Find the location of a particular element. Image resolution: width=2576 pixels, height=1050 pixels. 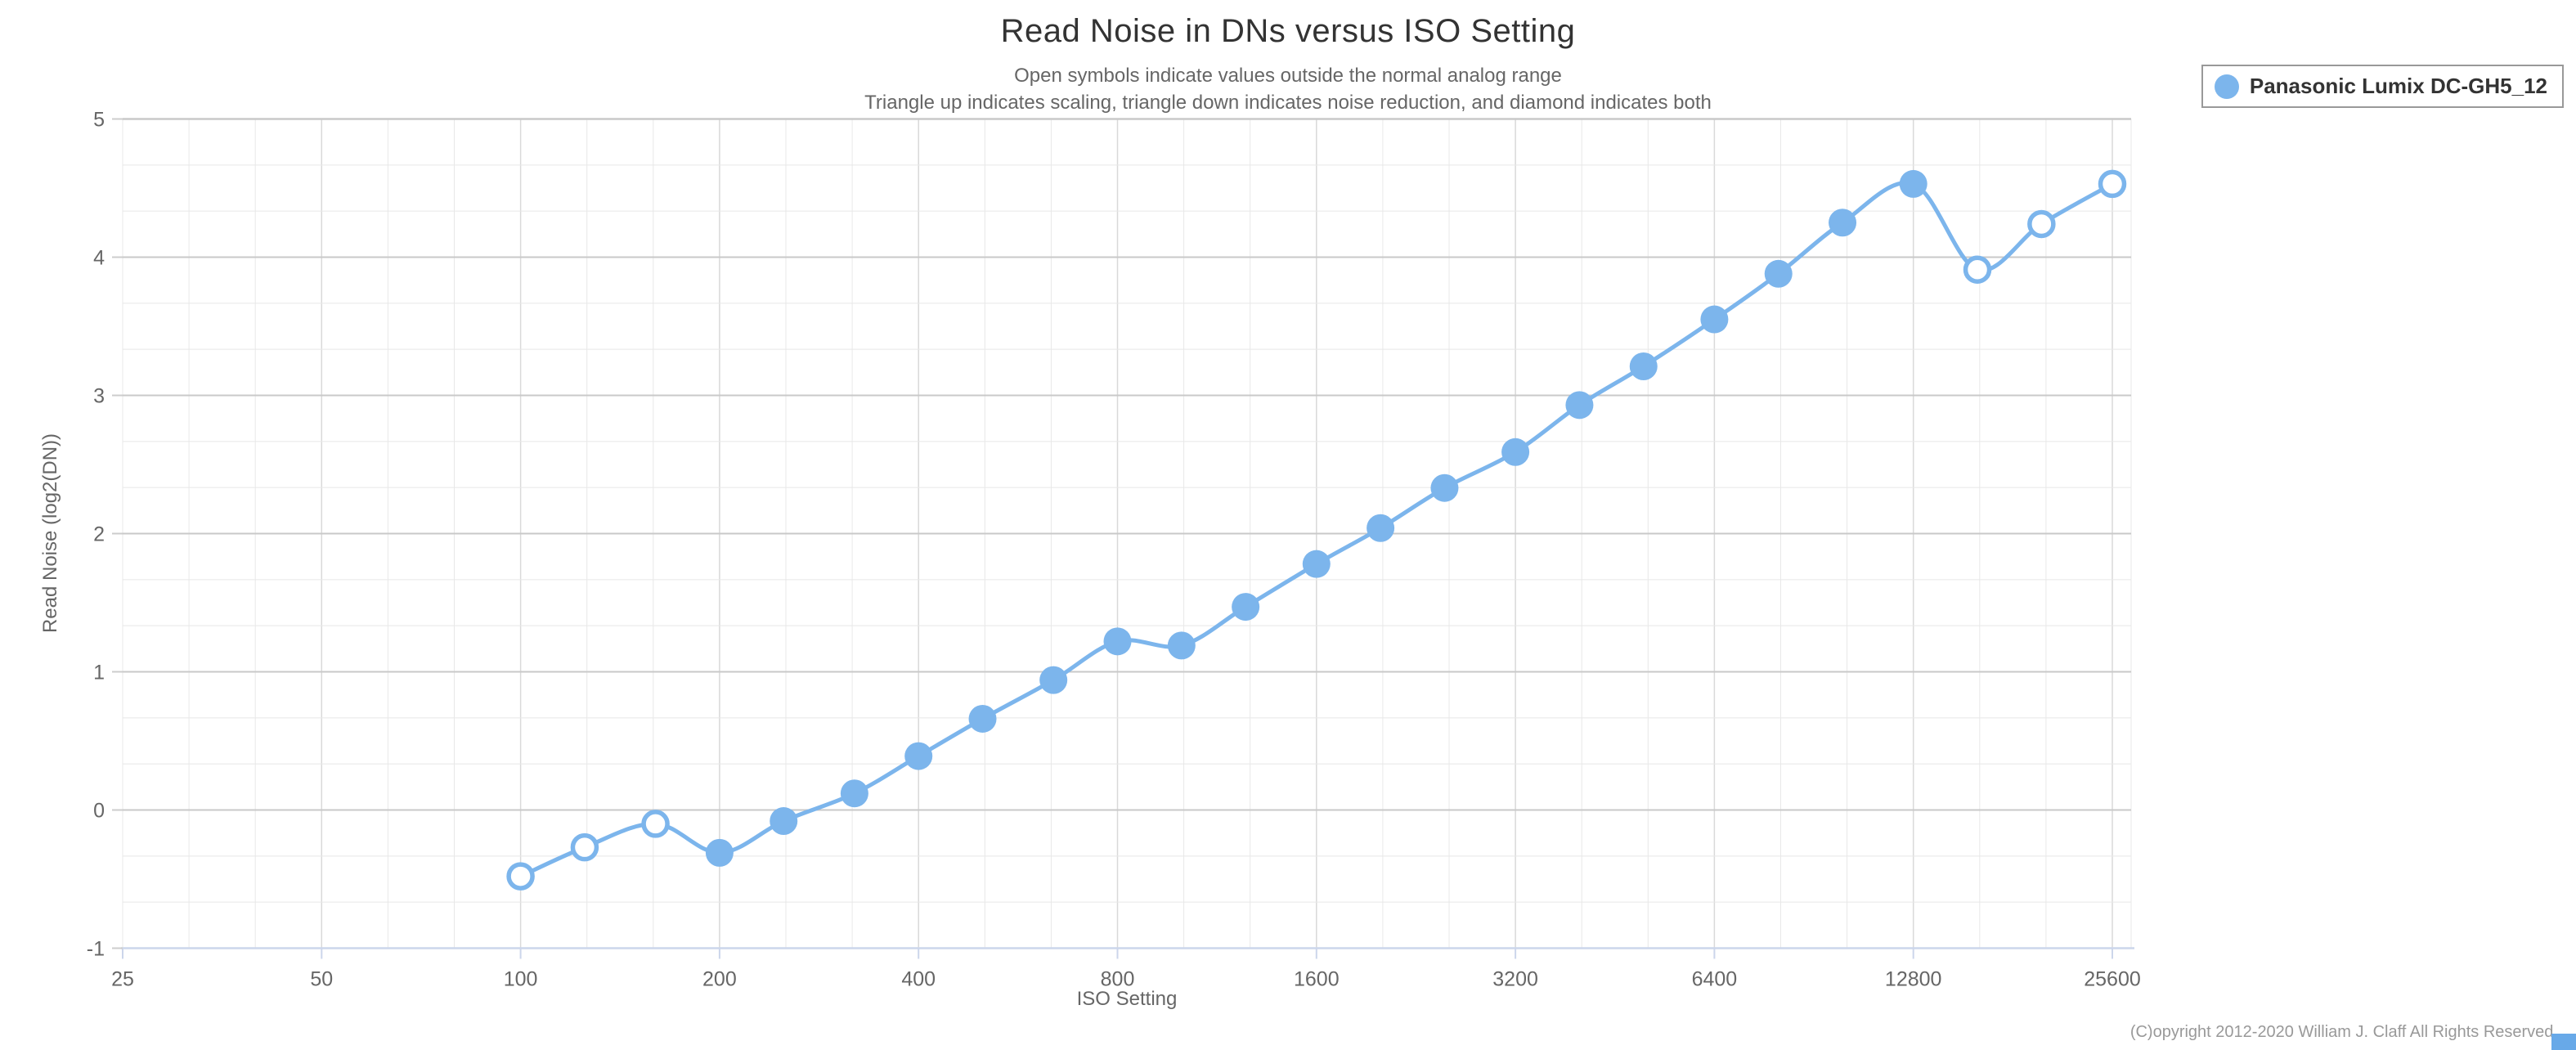

x-tick-label: 1600 is located at coordinates (1317, 980).